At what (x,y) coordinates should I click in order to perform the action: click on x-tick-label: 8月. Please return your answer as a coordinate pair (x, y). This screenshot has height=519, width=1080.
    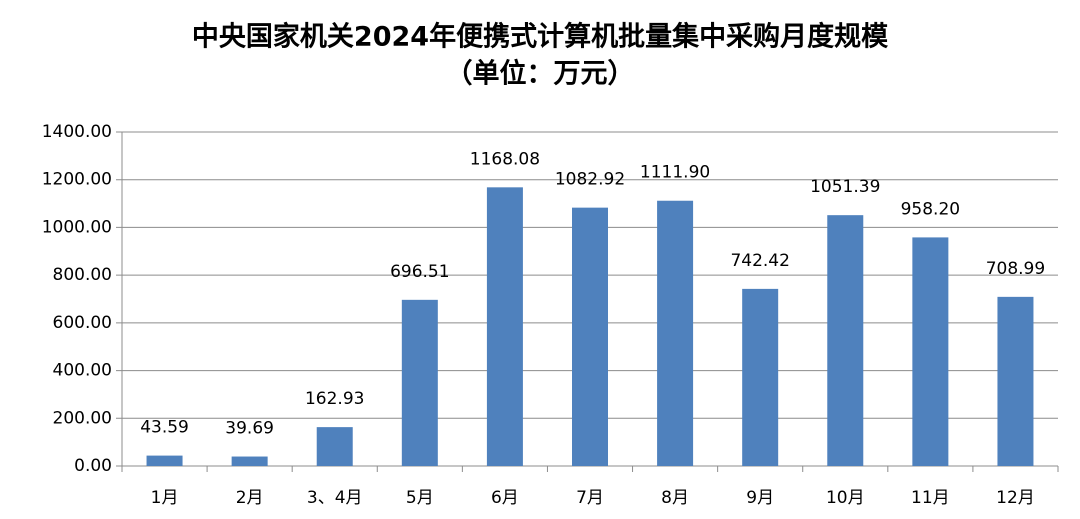
    Looking at the image, I should click on (675, 498).